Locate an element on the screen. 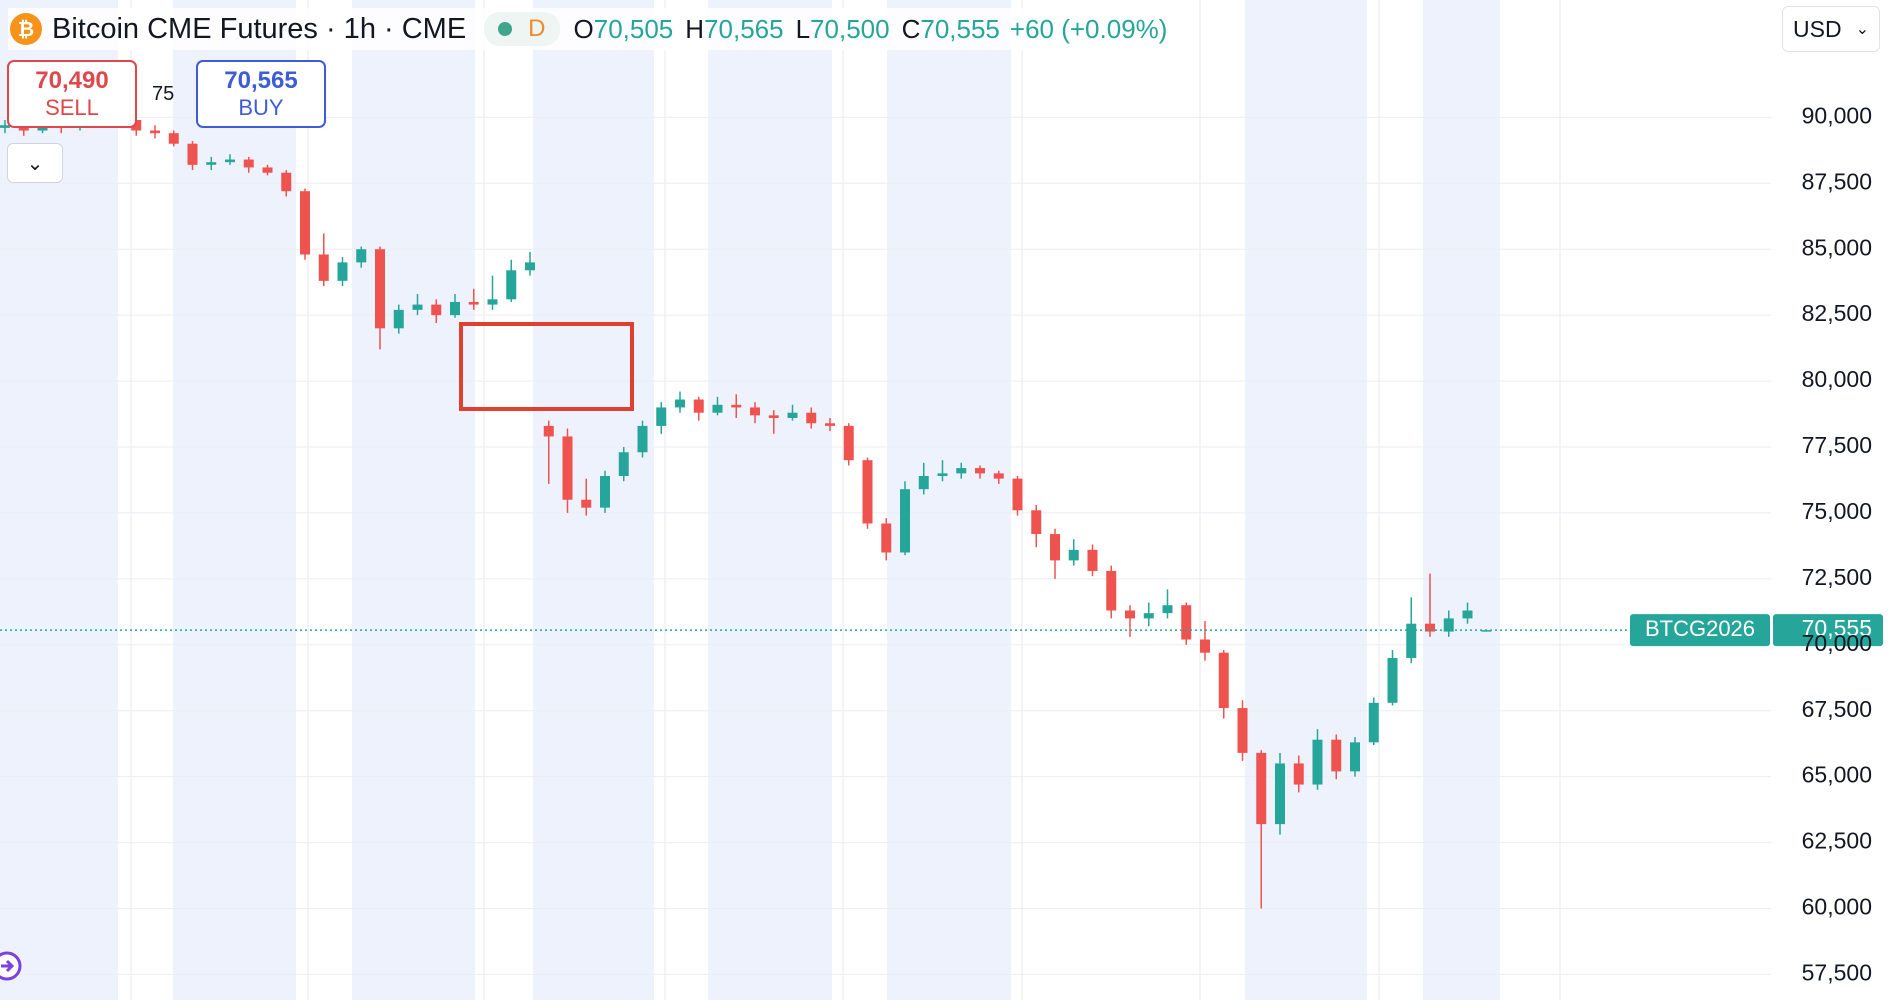 The image size is (1896, 1000). currency: USD is located at coordinates (1817, 28).